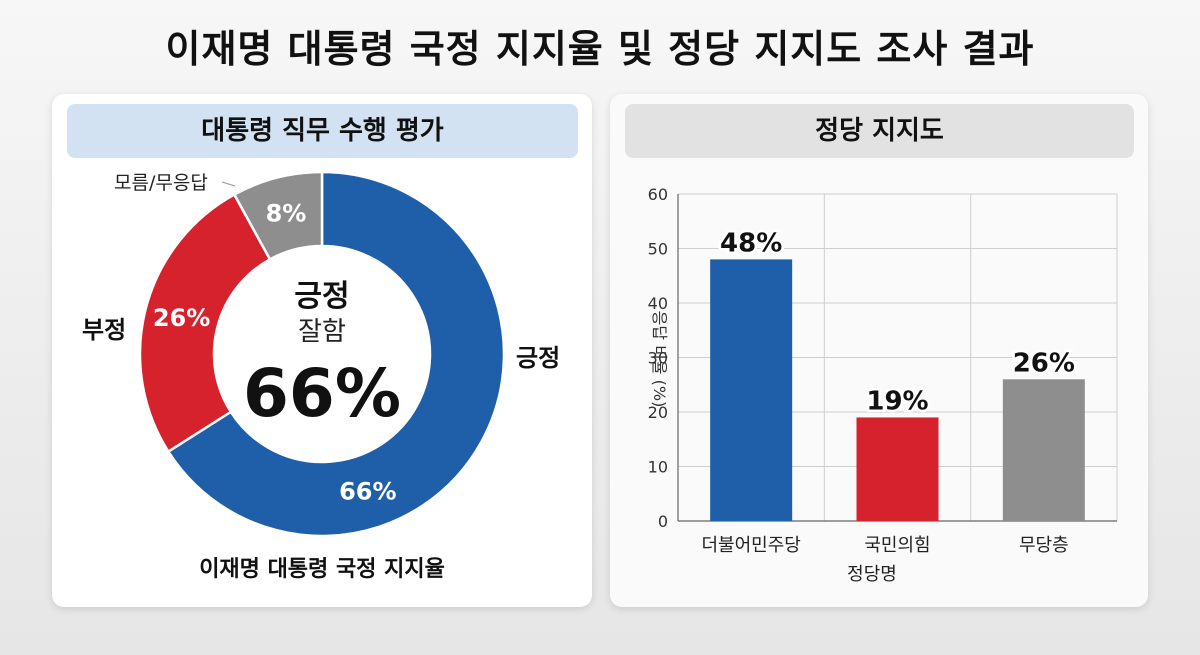 The height and width of the screenshot is (655, 1200). What do you see at coordinates (321, 296) in the screenshot?
I see `center-positive-label: 긍정` at bounding box center [321, 296].